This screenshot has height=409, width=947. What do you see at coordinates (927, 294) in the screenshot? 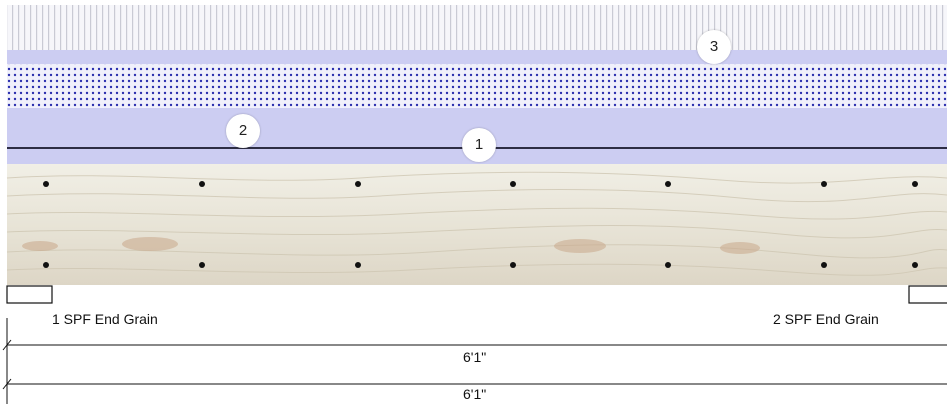
I see `right-end-grain-box` at bounding box center [927, 294].